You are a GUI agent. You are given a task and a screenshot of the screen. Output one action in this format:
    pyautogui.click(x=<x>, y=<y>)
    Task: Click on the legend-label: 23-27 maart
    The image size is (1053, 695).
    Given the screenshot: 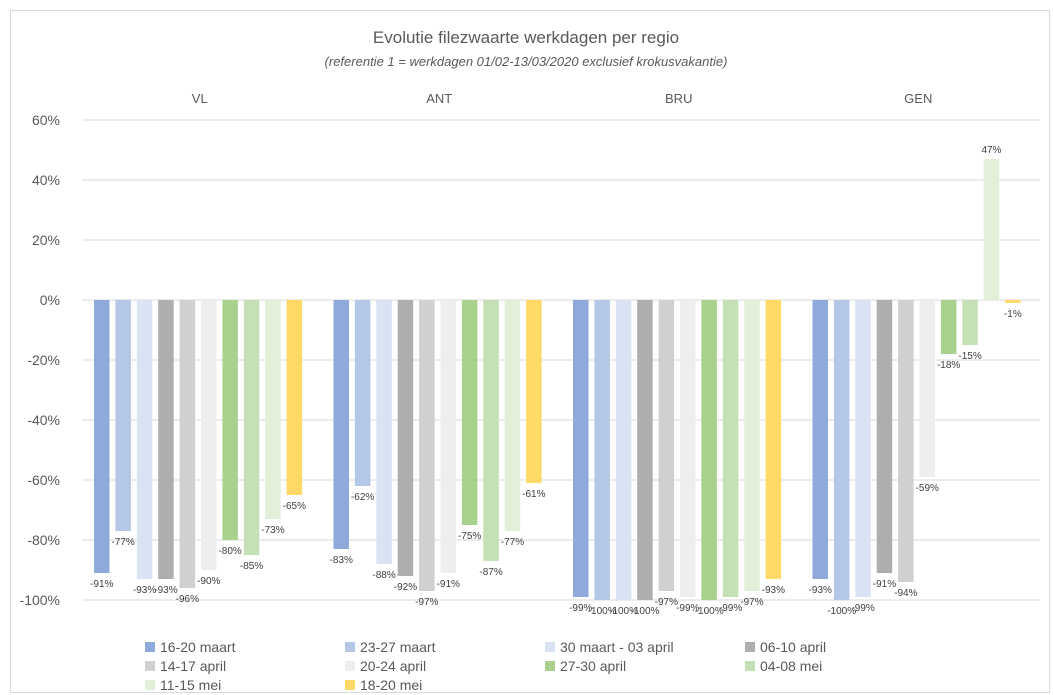 What is the action you would take?
    pyautogui.click(x=398, y=647)
    